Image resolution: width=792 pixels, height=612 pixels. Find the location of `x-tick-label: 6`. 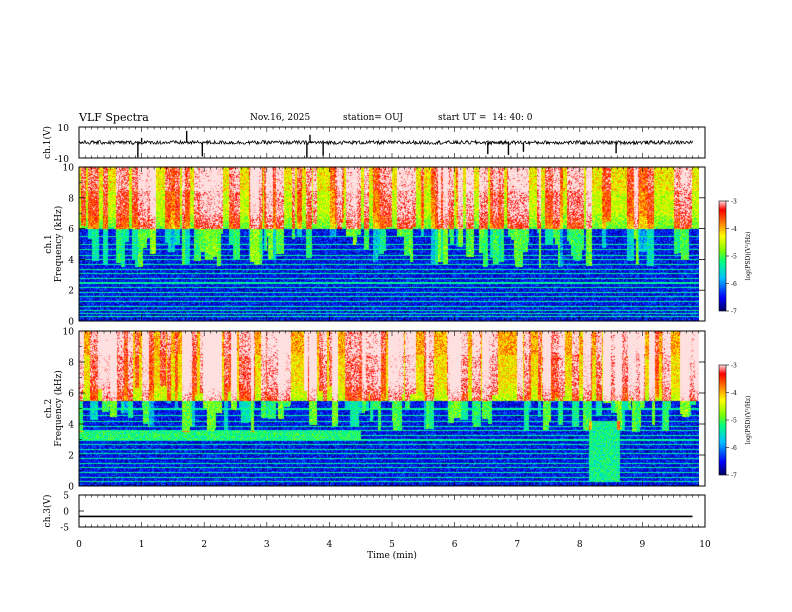

x-tick-label: 6 is located at coordinates (455, 545).